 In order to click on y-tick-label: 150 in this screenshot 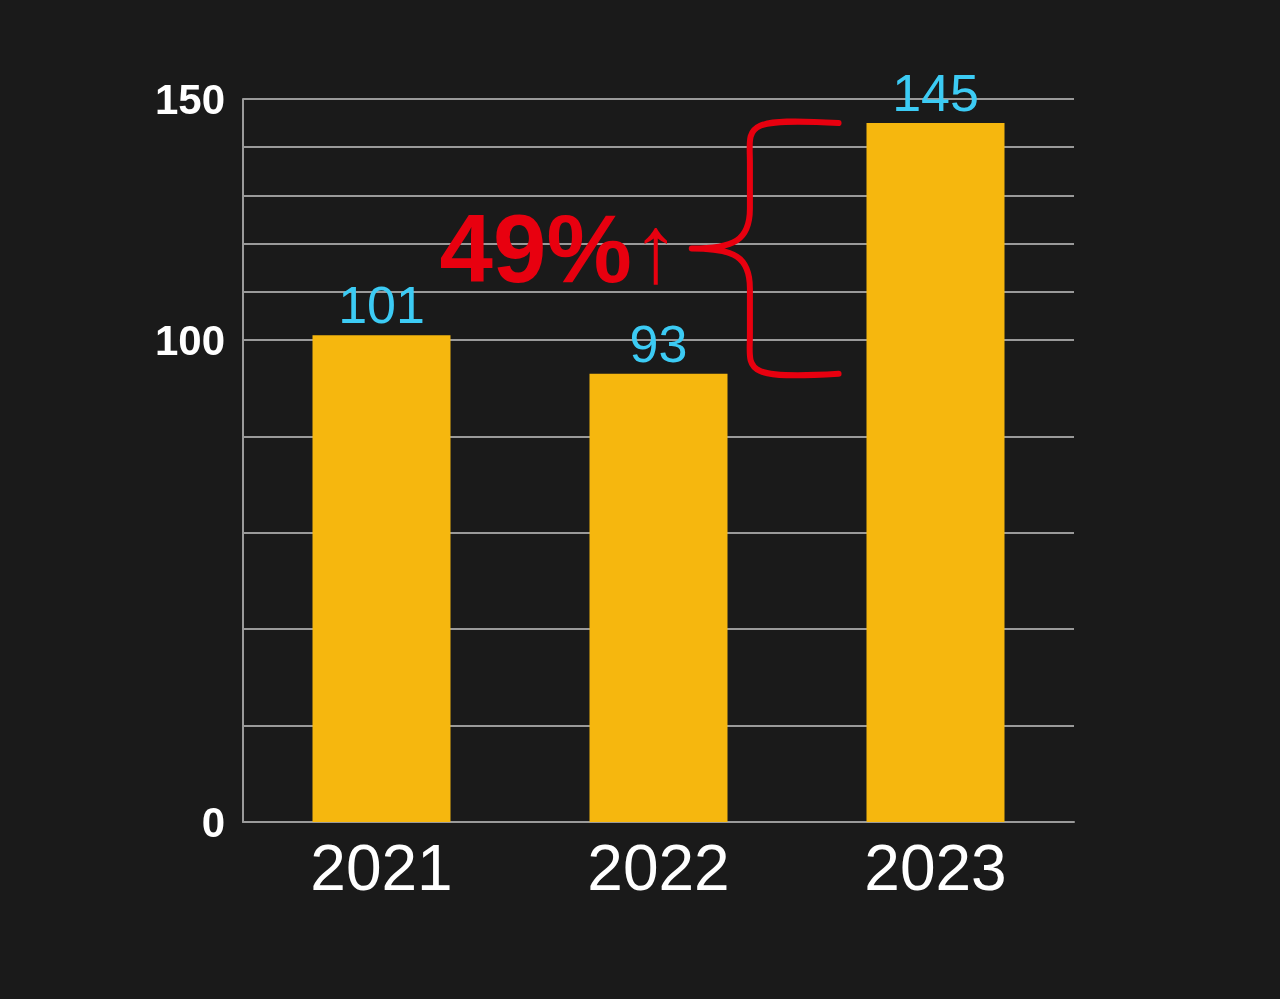, I will do `click(189, 99)`.